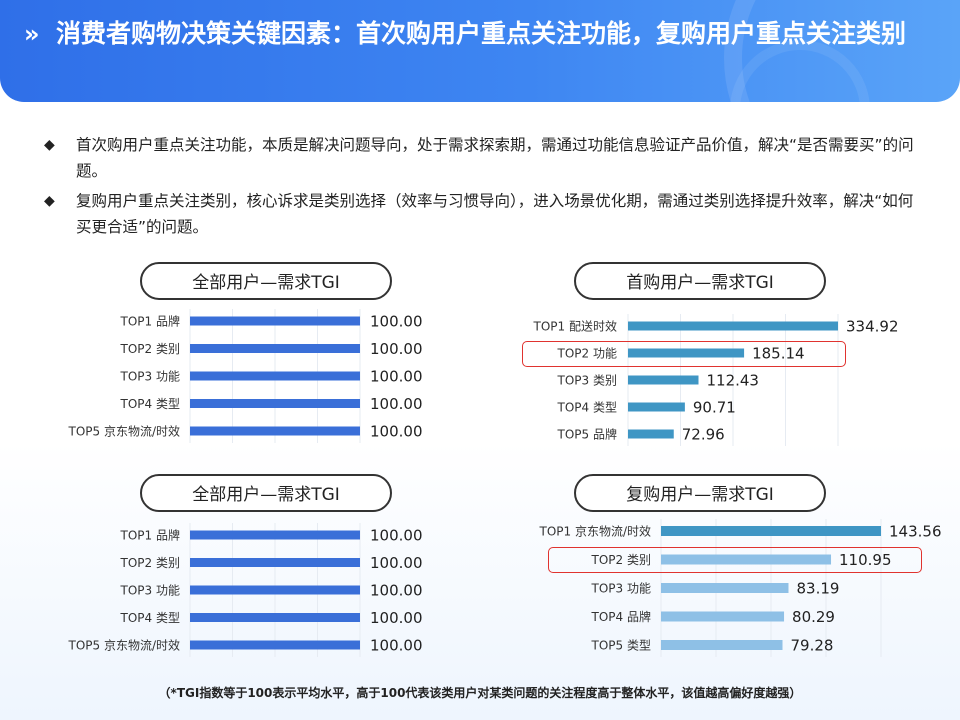 Image resolution: width=960 pixels, height=720 pixels. Describe the element at coordinates (703, 435) in the screenshot. I see `value-label: 72.96` at that location.